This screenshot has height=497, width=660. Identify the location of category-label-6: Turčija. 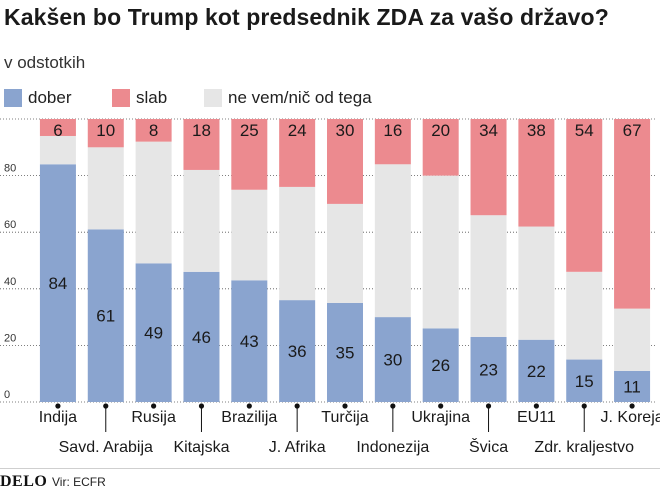
(345, 417).